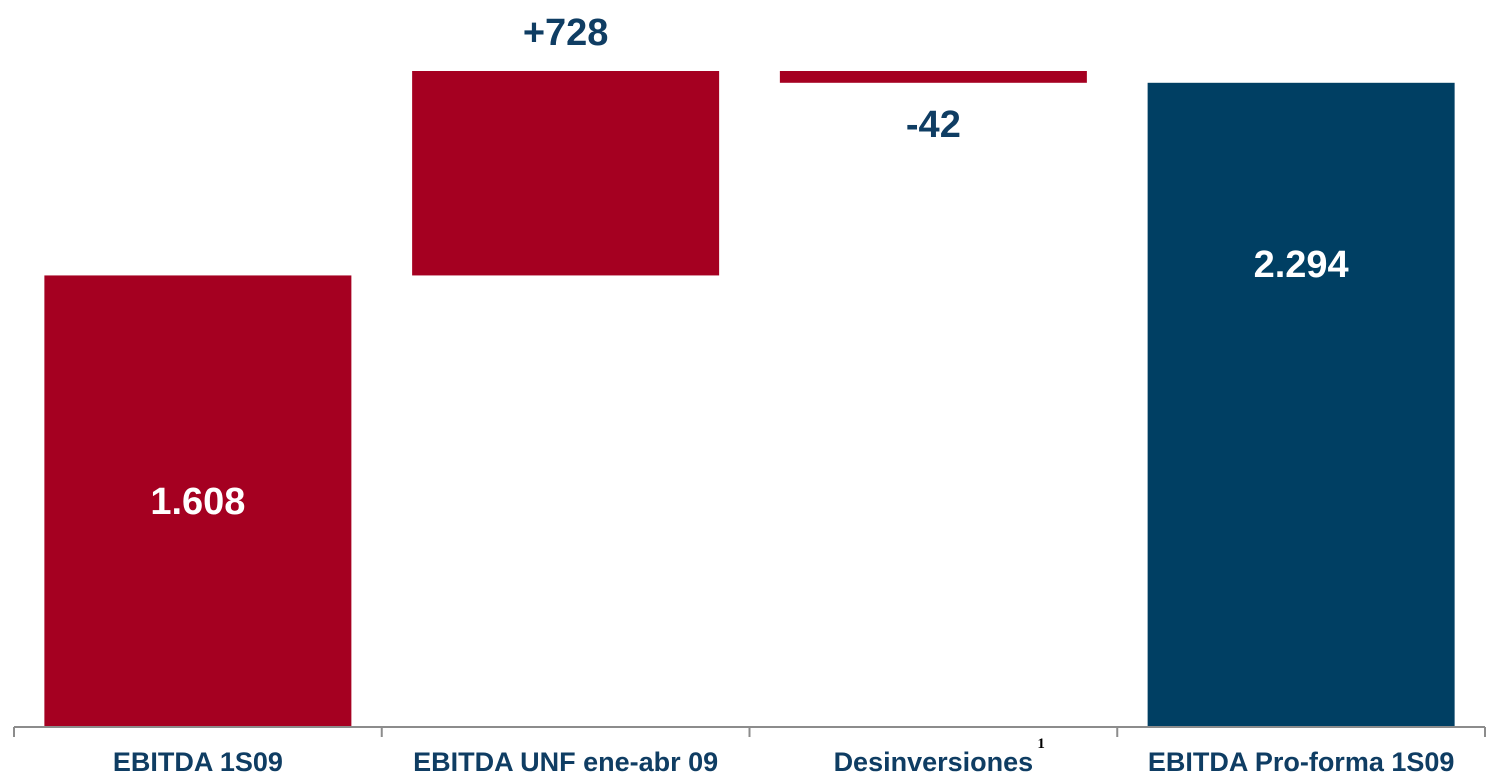 The width and height of the screenshot is (1490, 779). Describe the element at coordinates (1301, 265) in the screenshot. I see `data-label-4: 2.294` at that location.